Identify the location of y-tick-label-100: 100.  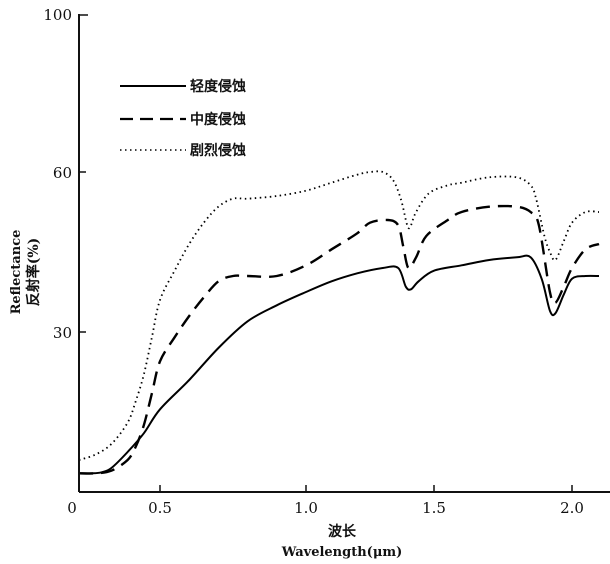
(57, 15).